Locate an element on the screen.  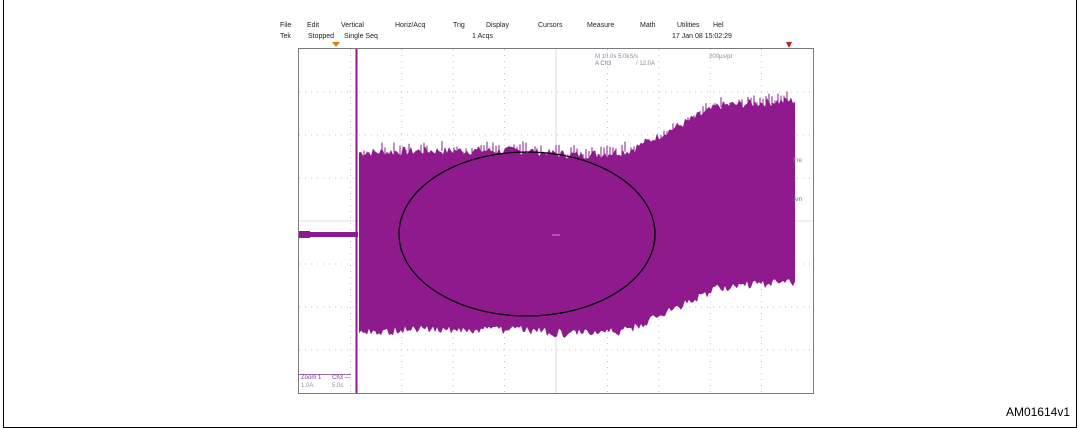
zoom-scale: 1.0A is located at coordinates (307, 386).